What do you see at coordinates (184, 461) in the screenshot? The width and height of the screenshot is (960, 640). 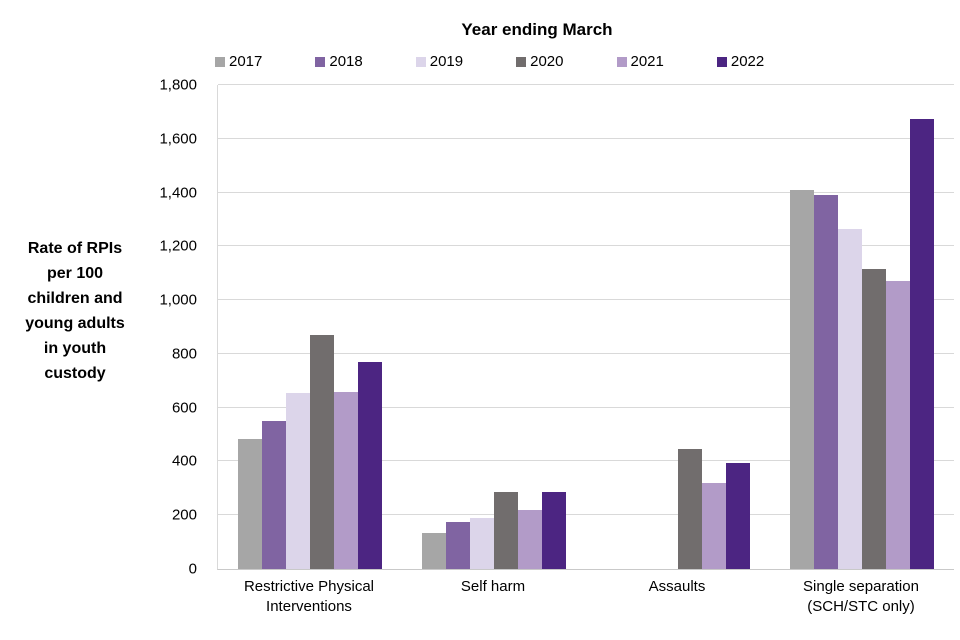 I see `y-tick-label: 400` at bounding box center [184, 461].